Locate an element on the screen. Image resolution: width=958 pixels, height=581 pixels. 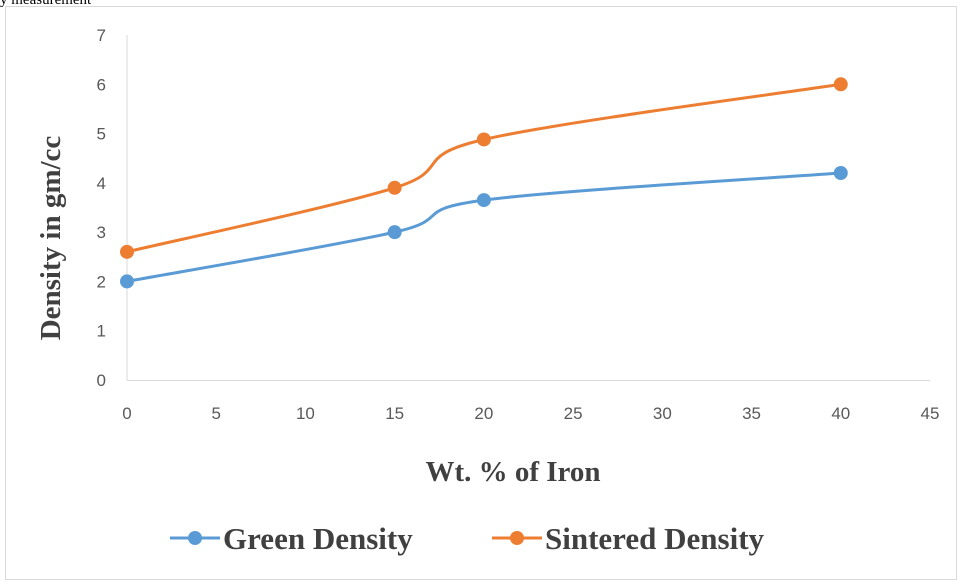
legend-label-sintered-density: Sintered Density is located at coordinates (655, 538).